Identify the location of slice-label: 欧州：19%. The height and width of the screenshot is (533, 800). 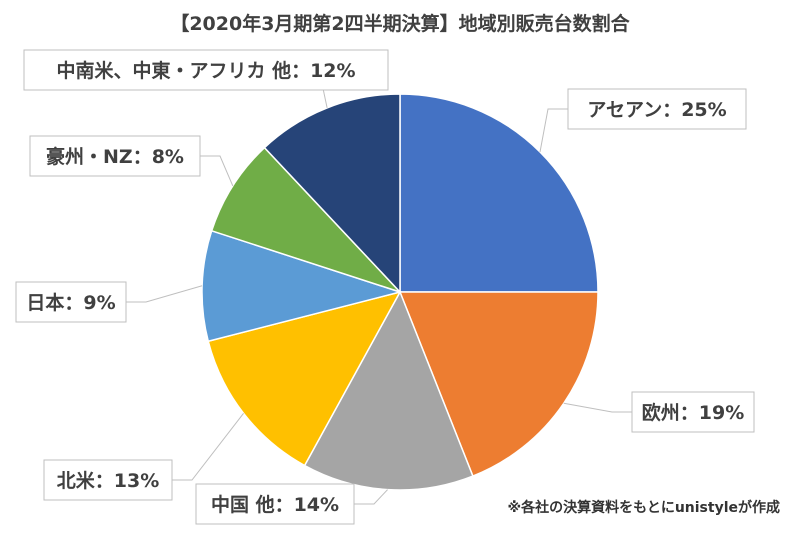
(693, 412).